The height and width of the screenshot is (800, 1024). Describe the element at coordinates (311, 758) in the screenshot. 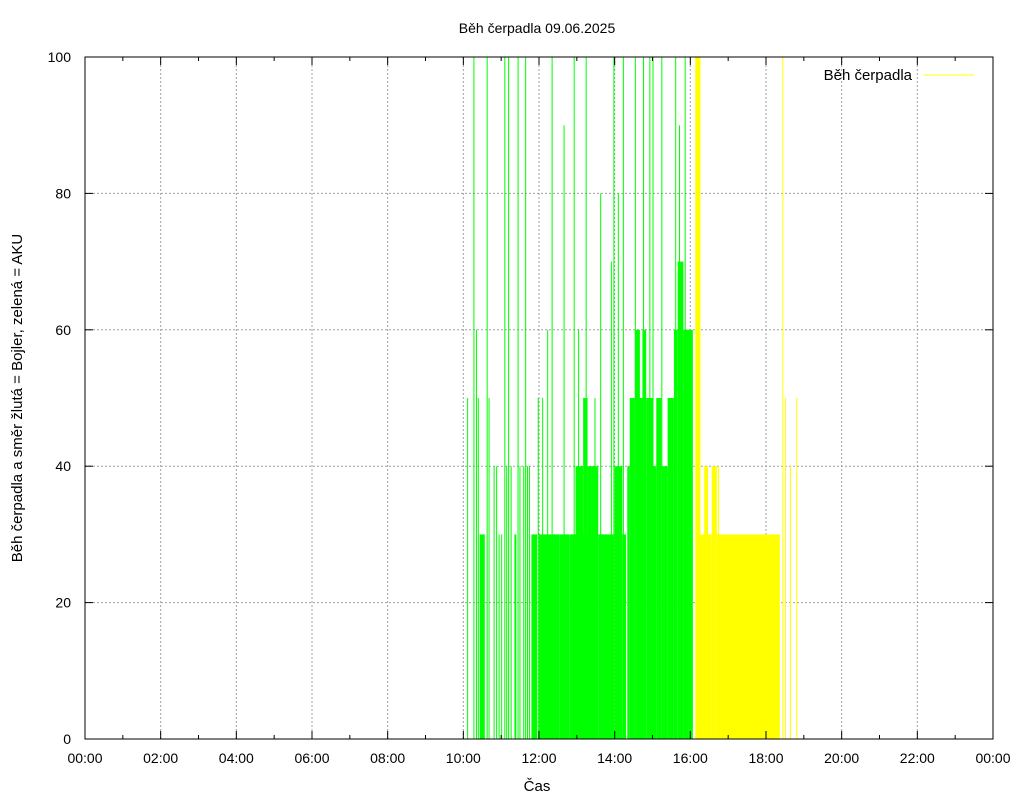

I see `x-tick-label: 06:00` at that location.